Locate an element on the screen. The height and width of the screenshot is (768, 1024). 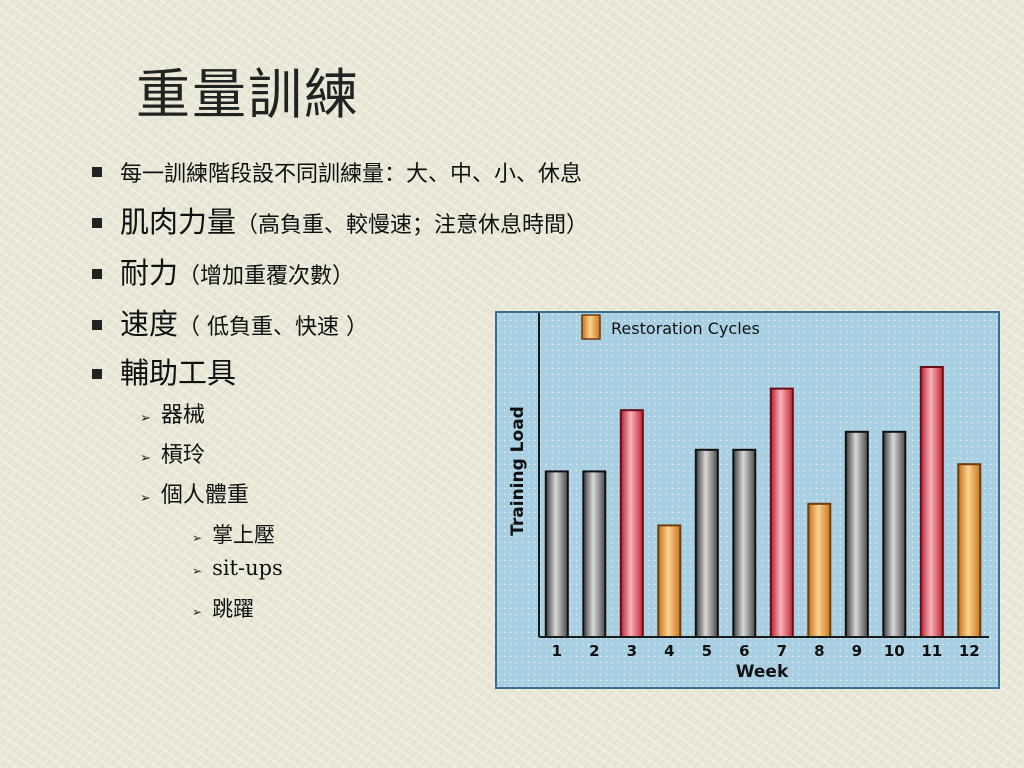
bullet-endurance: 耐力 （增加重覆次數） is located at coordinates (223, 271).